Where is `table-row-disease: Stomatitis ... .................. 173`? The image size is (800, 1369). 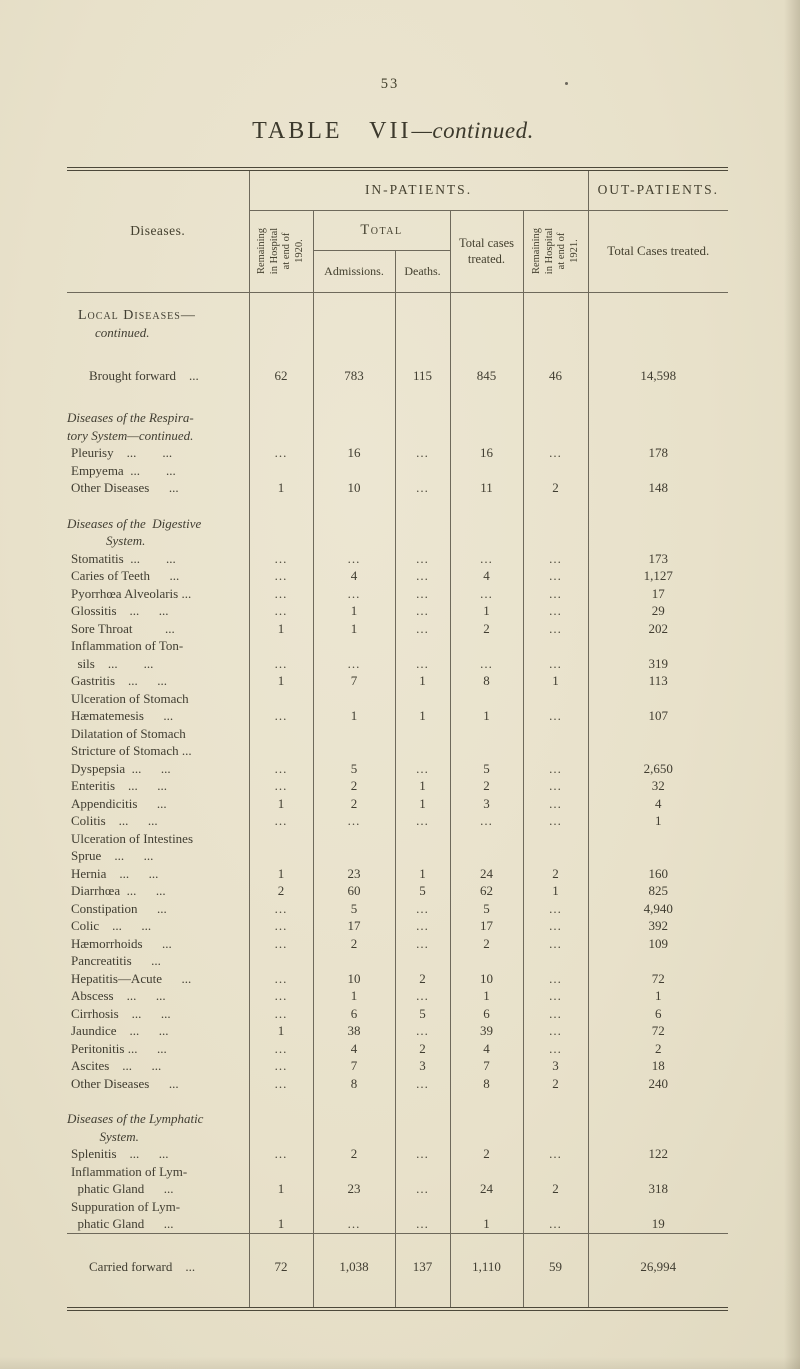 table-row-disease: Stomatitis ... .................. 173 is located at coordinates (398, 558).